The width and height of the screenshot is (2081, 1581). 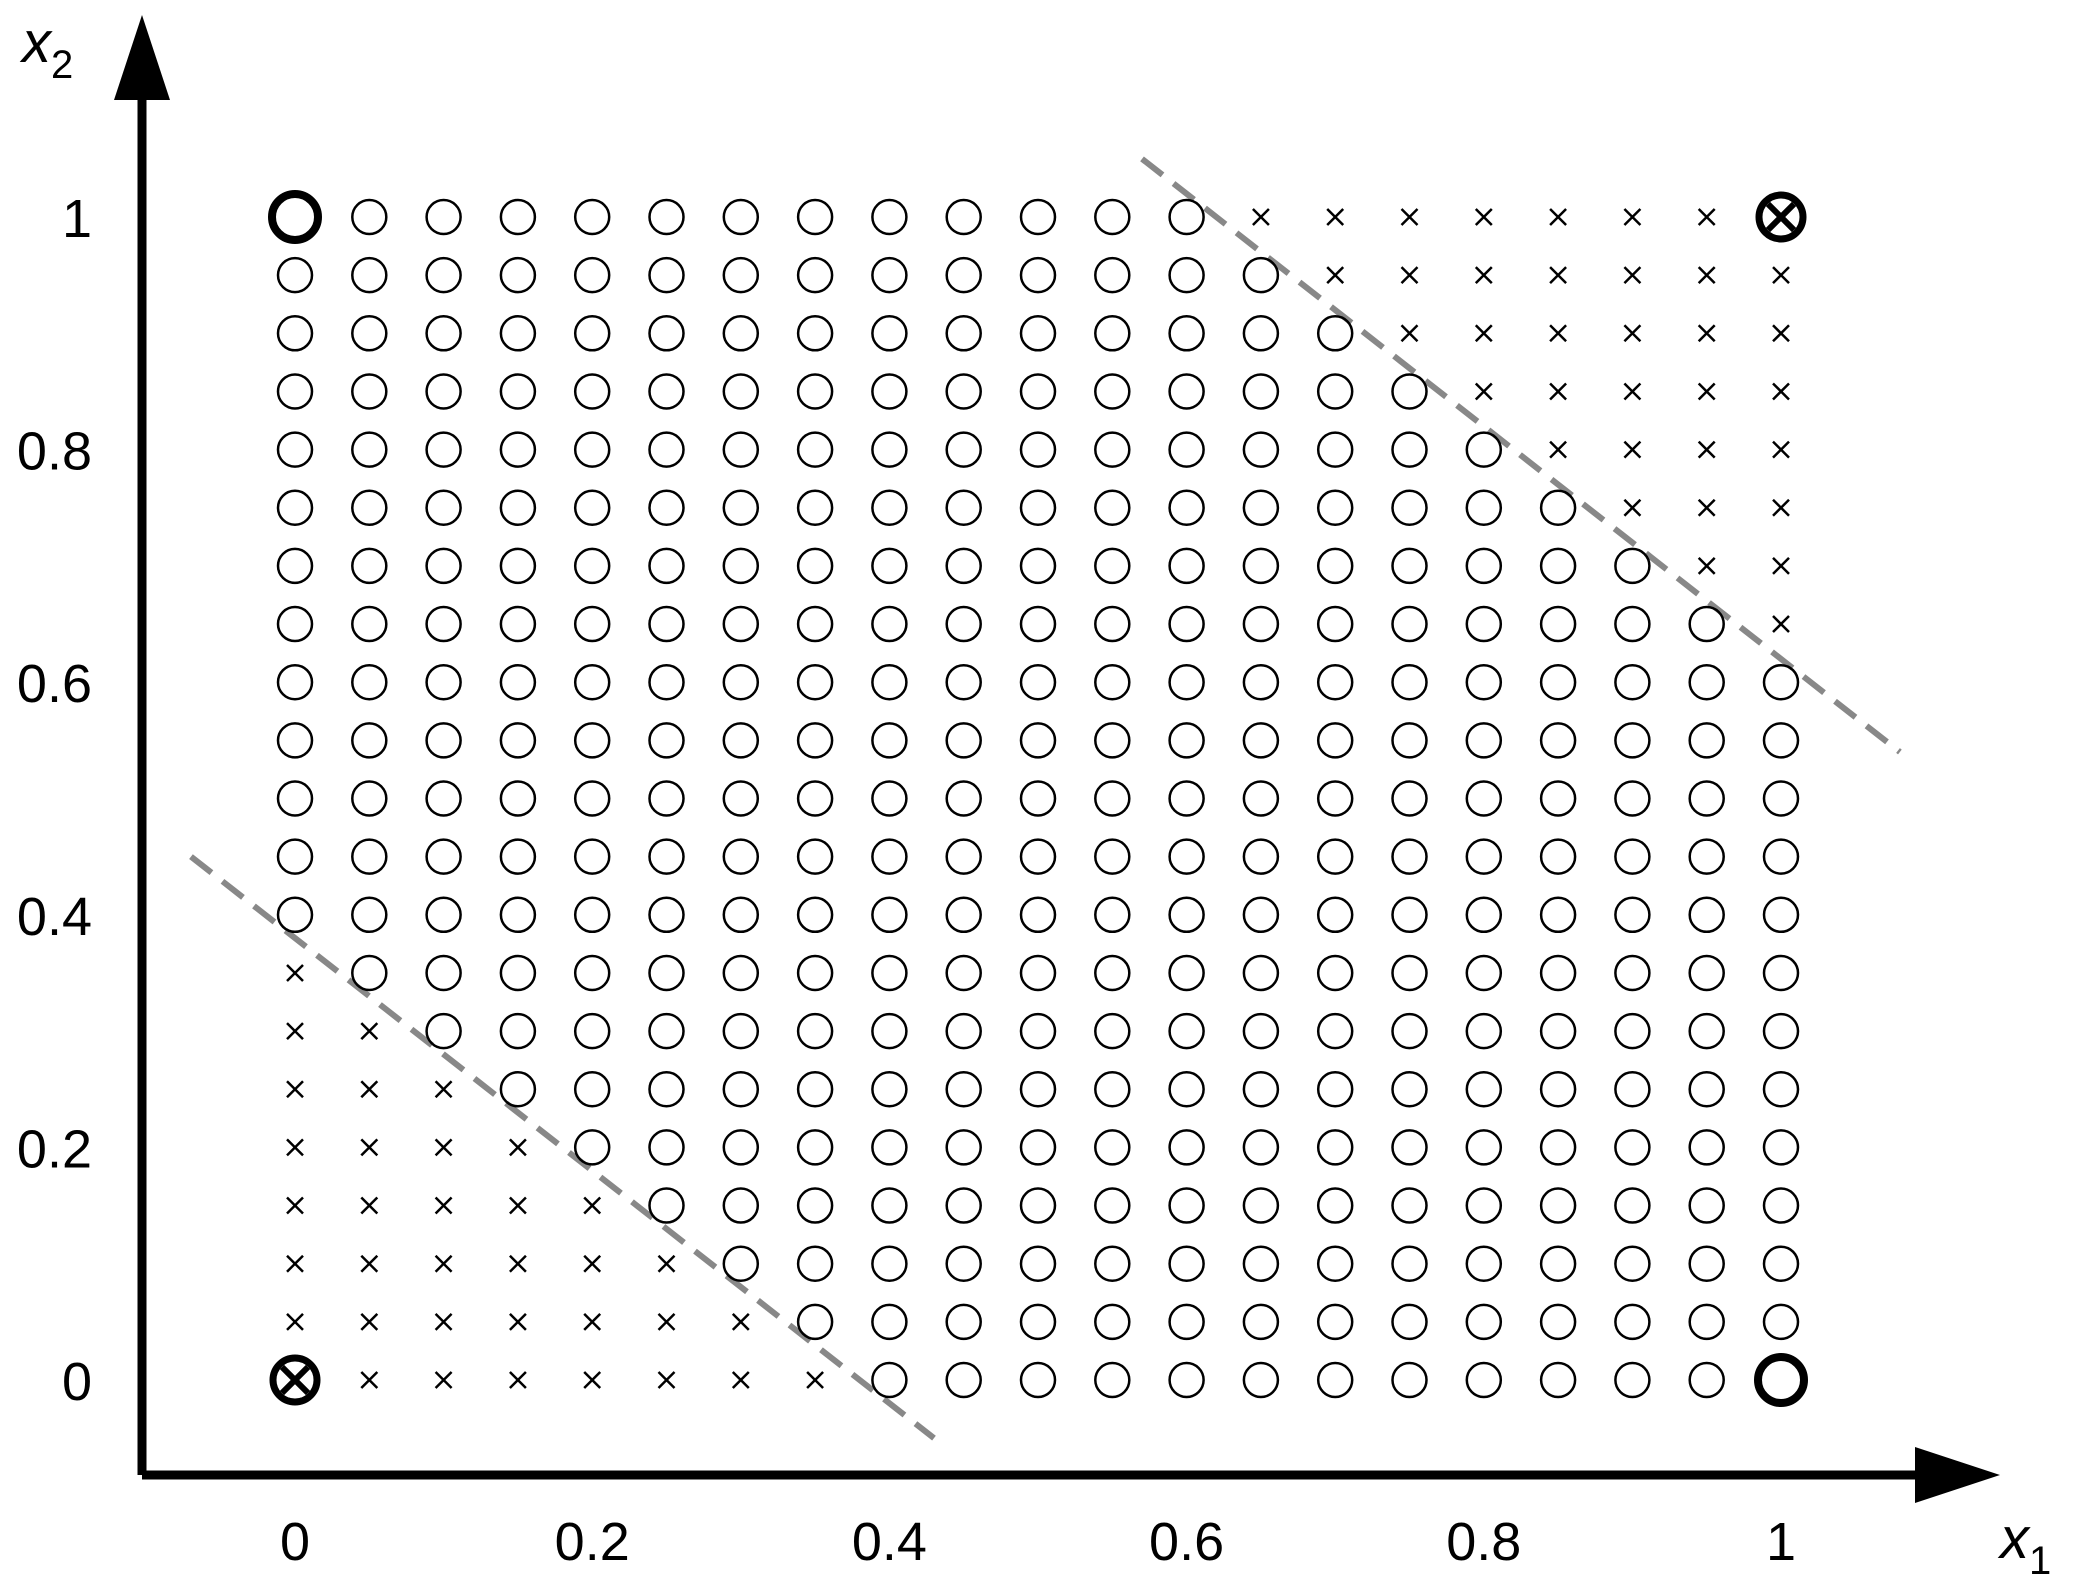 I want to click on x-tick-label: 0.4, so click(x=889, y=1542).